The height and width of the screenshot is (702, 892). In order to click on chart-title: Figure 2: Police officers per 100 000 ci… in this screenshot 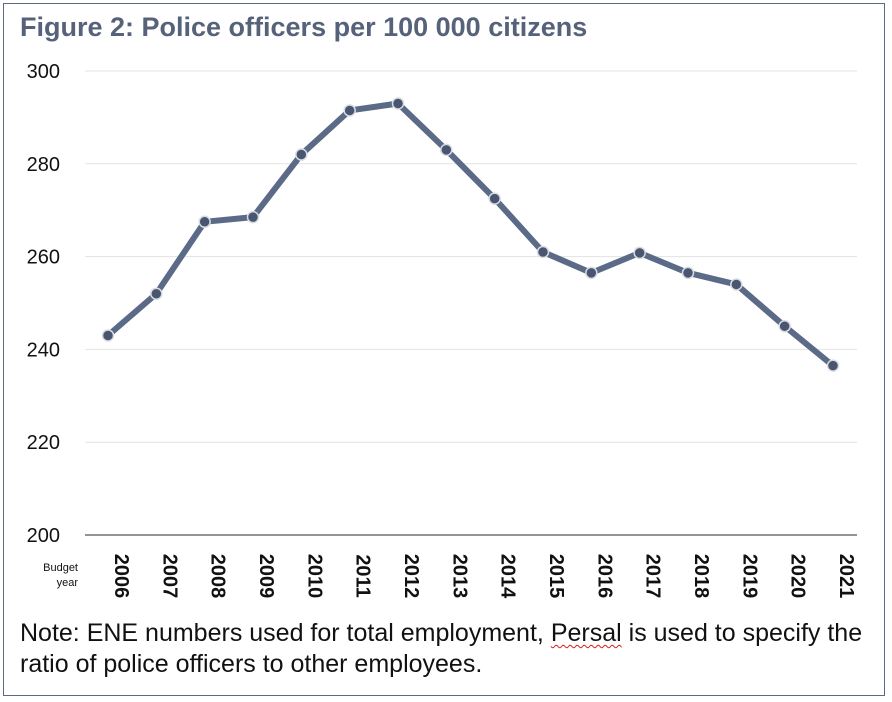, I will do `click(304, 27)`.